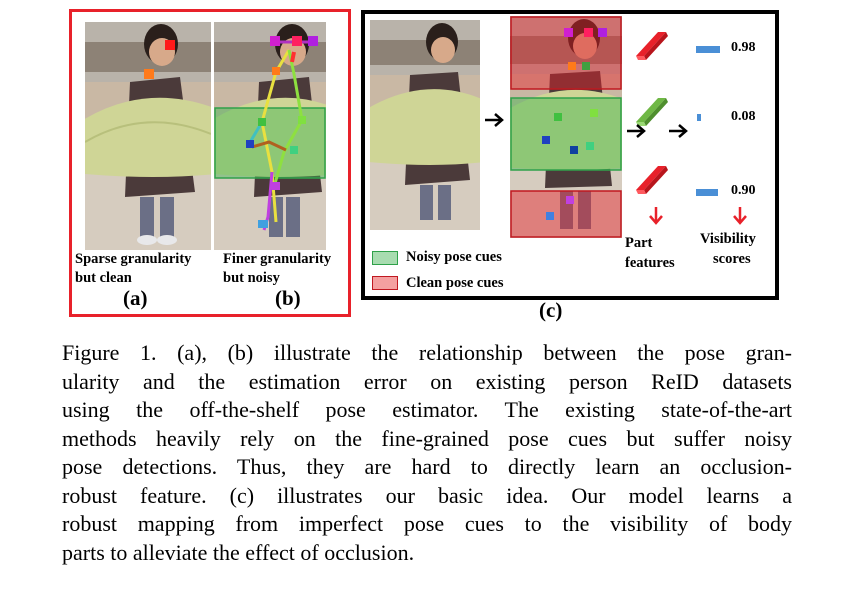  What do you see at coordinates (270, 136) in the screenshot?
I see `person-photo-b` at bounding box center [270, 136].